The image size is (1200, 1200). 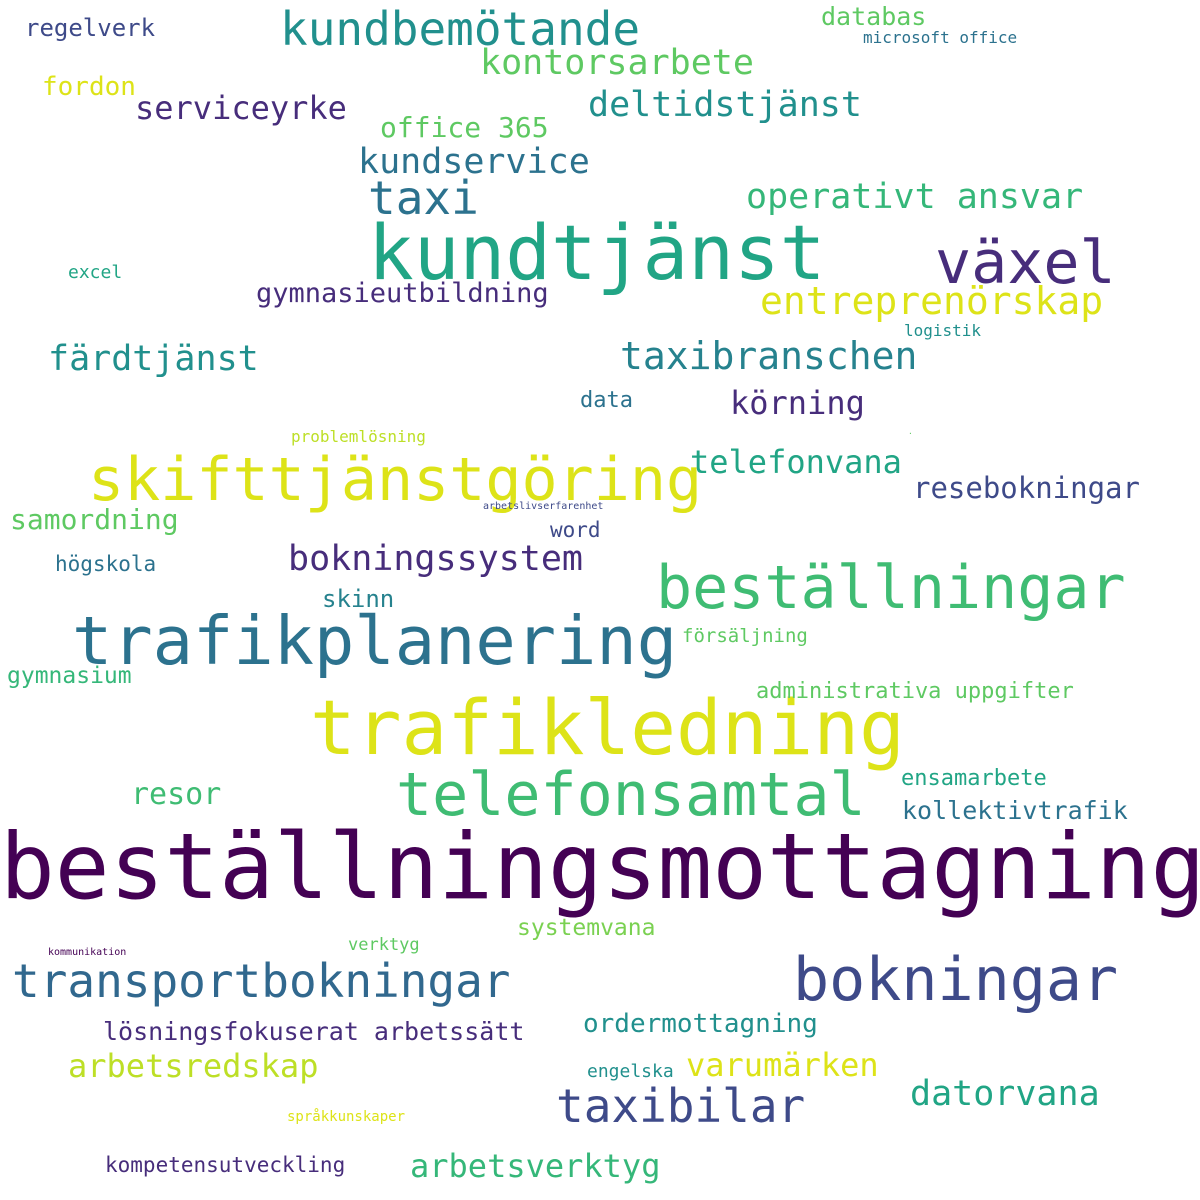 I want to click on word-ordermottagning: ordermottagning, so click(x=700, y=1024).